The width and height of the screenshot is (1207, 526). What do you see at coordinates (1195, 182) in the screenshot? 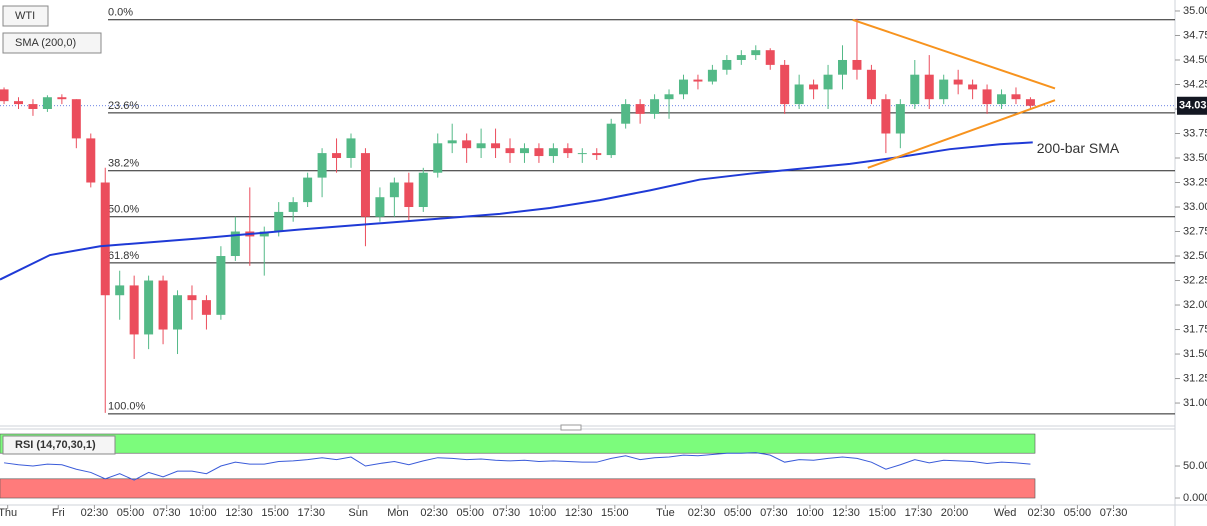
I see `y-tick-label: 33.250` at bounding box center [1195, 182].